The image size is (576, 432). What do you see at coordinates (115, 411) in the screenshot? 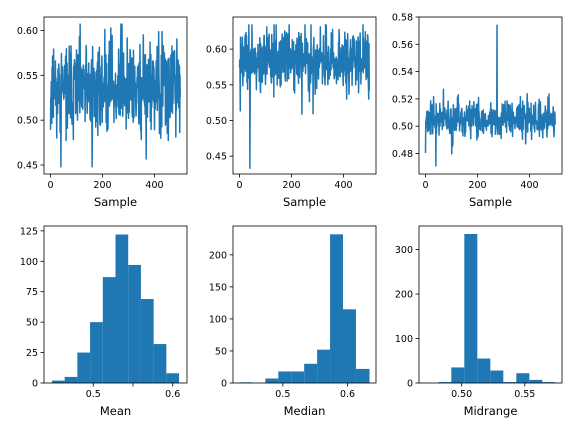
I see `x-axis-label: Mean` at bounding box center [115, 411].